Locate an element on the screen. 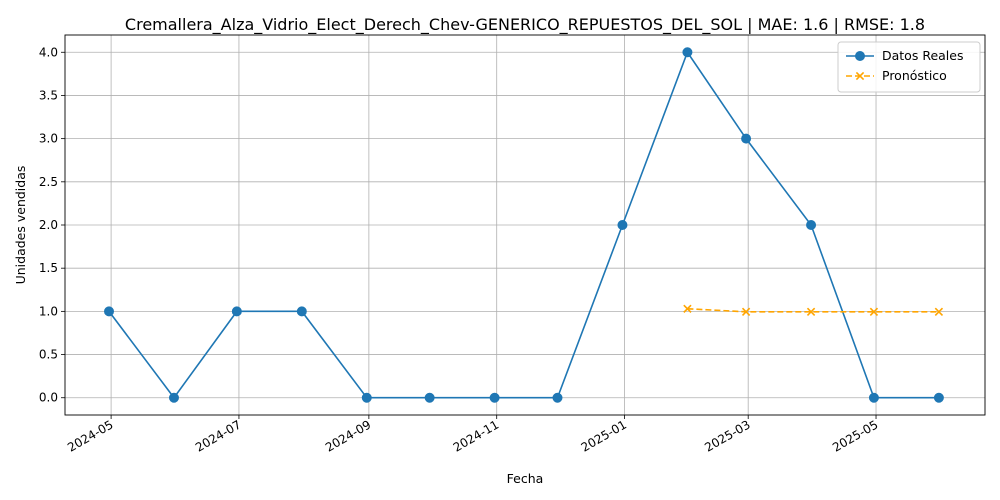  series-line is located at coordinates (813, 310).